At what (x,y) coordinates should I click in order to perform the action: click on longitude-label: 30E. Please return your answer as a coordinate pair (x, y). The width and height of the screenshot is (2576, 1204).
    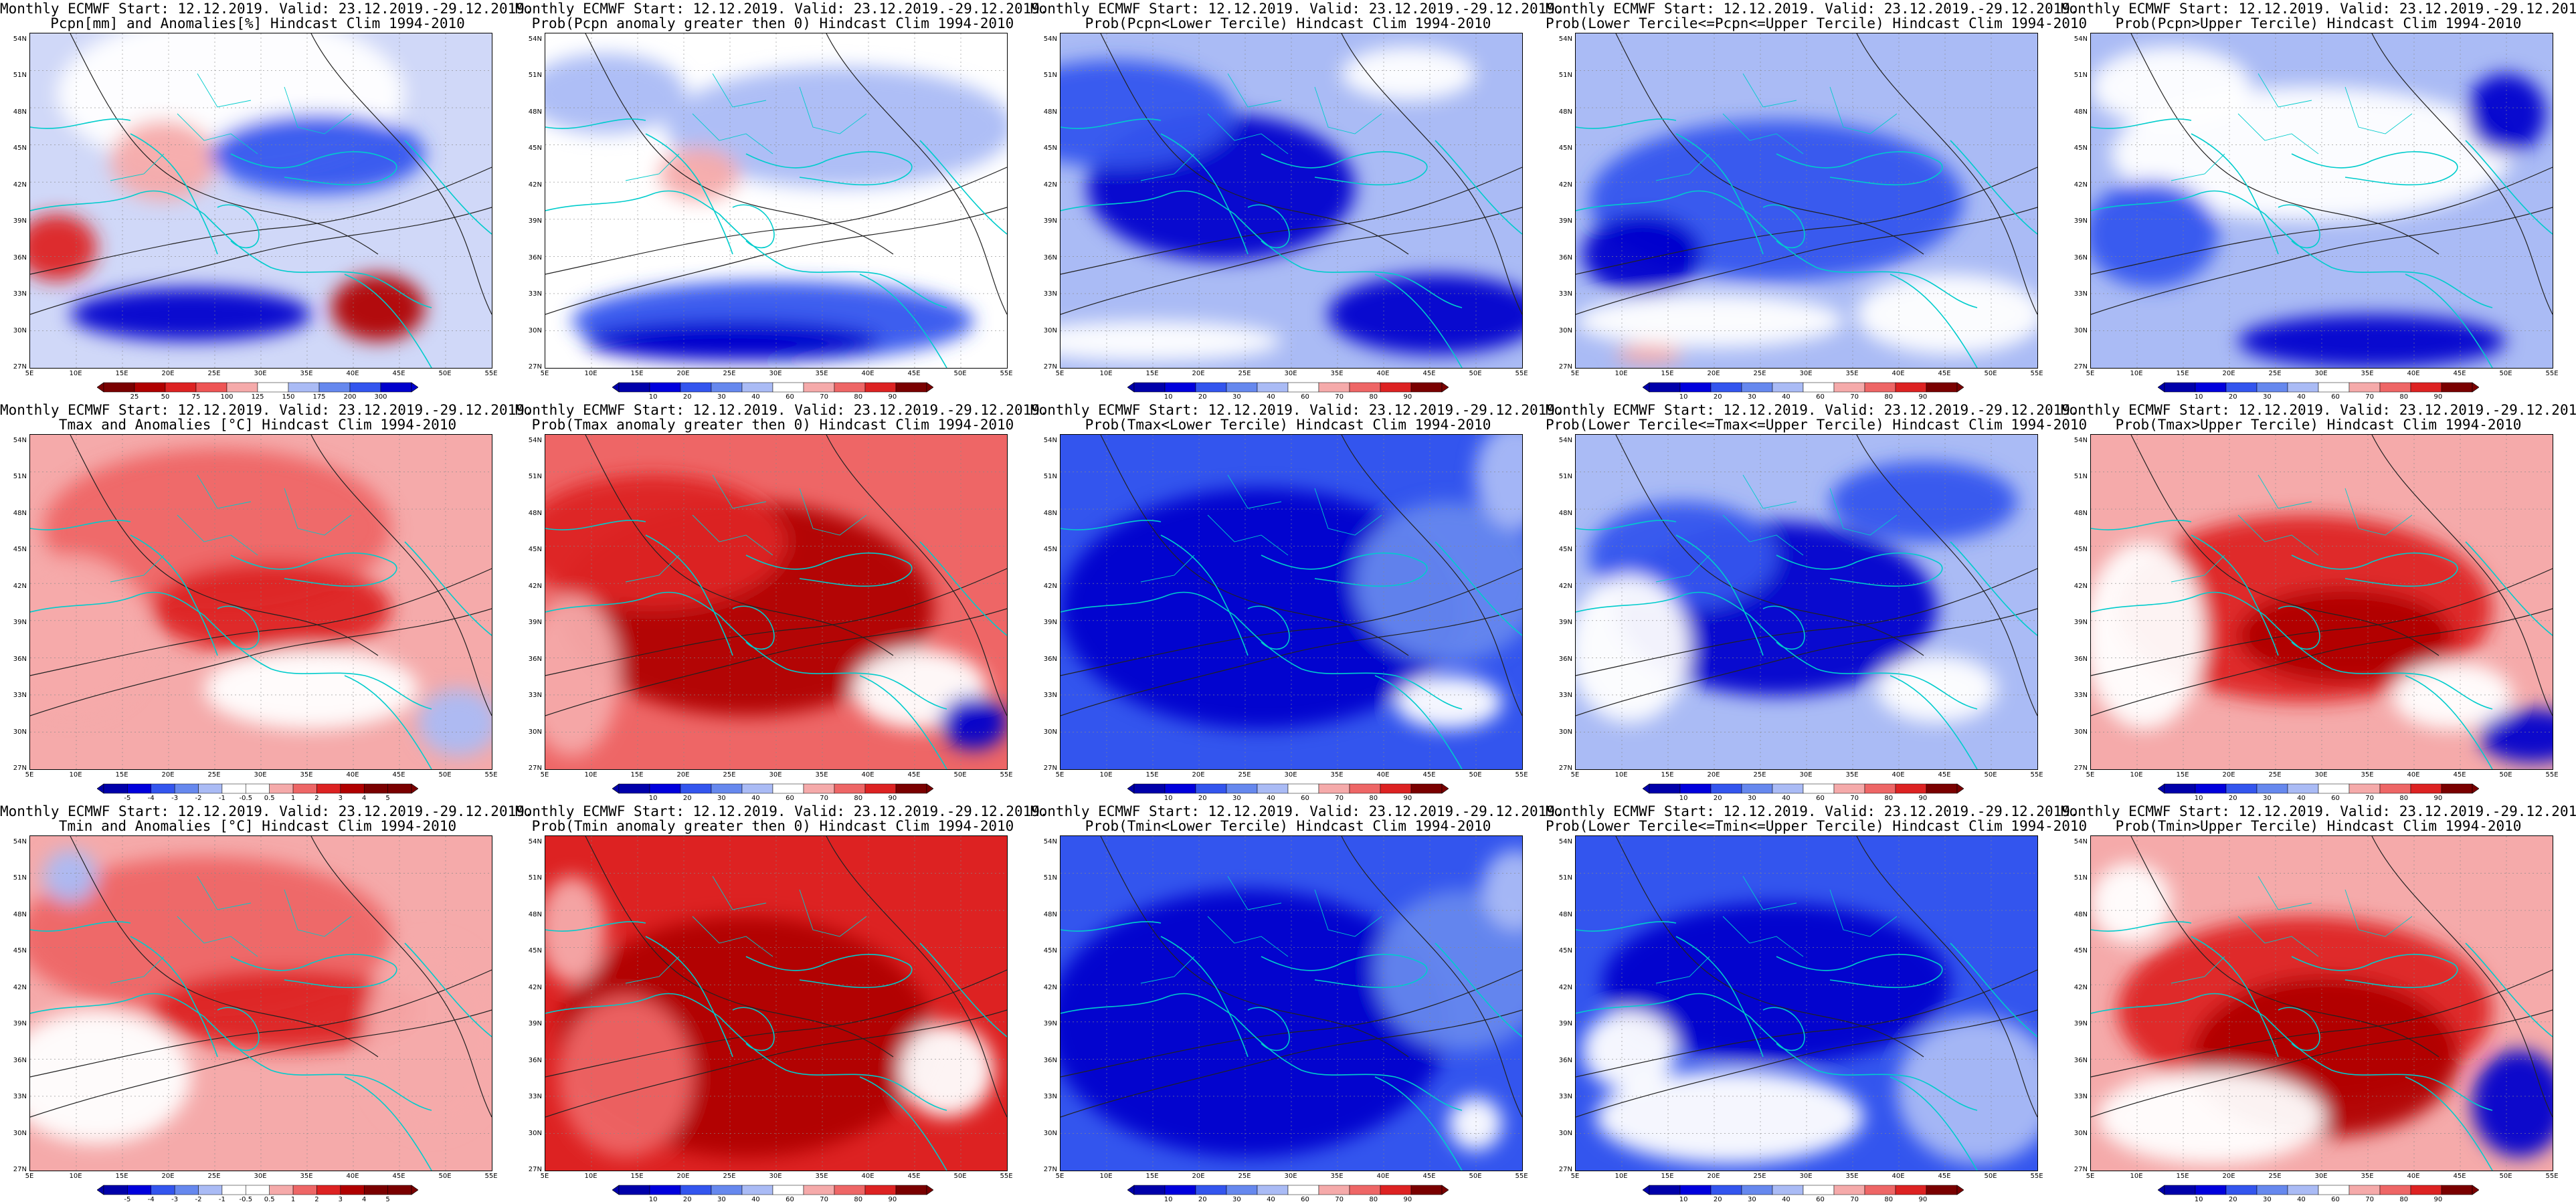
    Looking at the image, I should click on (260, 1176).